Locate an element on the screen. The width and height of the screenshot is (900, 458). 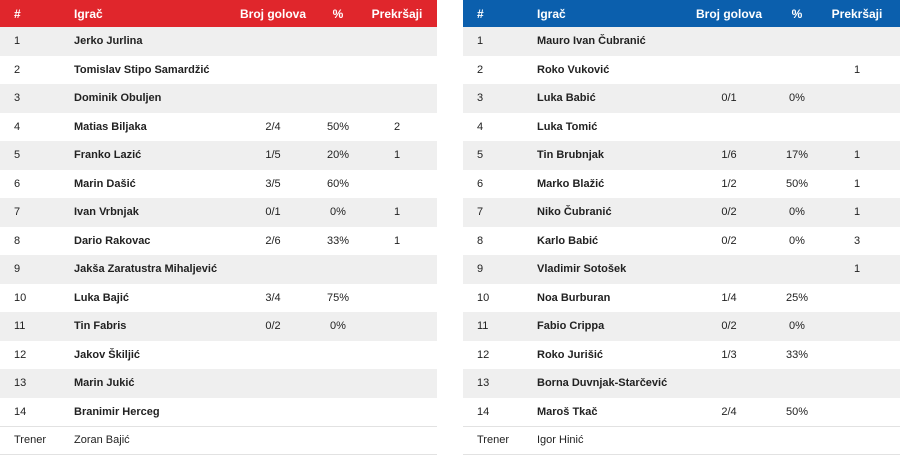
player-name: Tin Fabris is located at coordinates (100, 326).